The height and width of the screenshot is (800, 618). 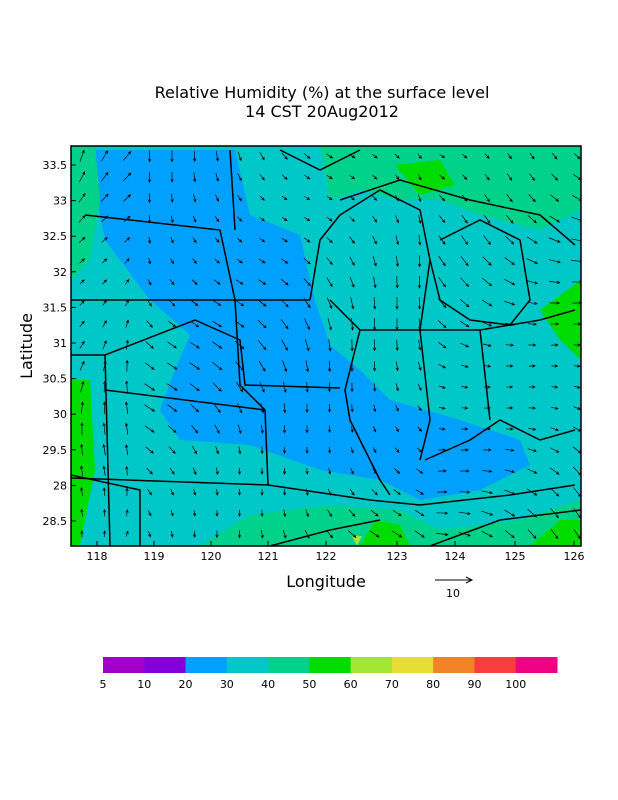 What do you see at coordinates (357, 541) in the screenshot?
I see `field-yellowgreen` at bounding box center [357, 541].